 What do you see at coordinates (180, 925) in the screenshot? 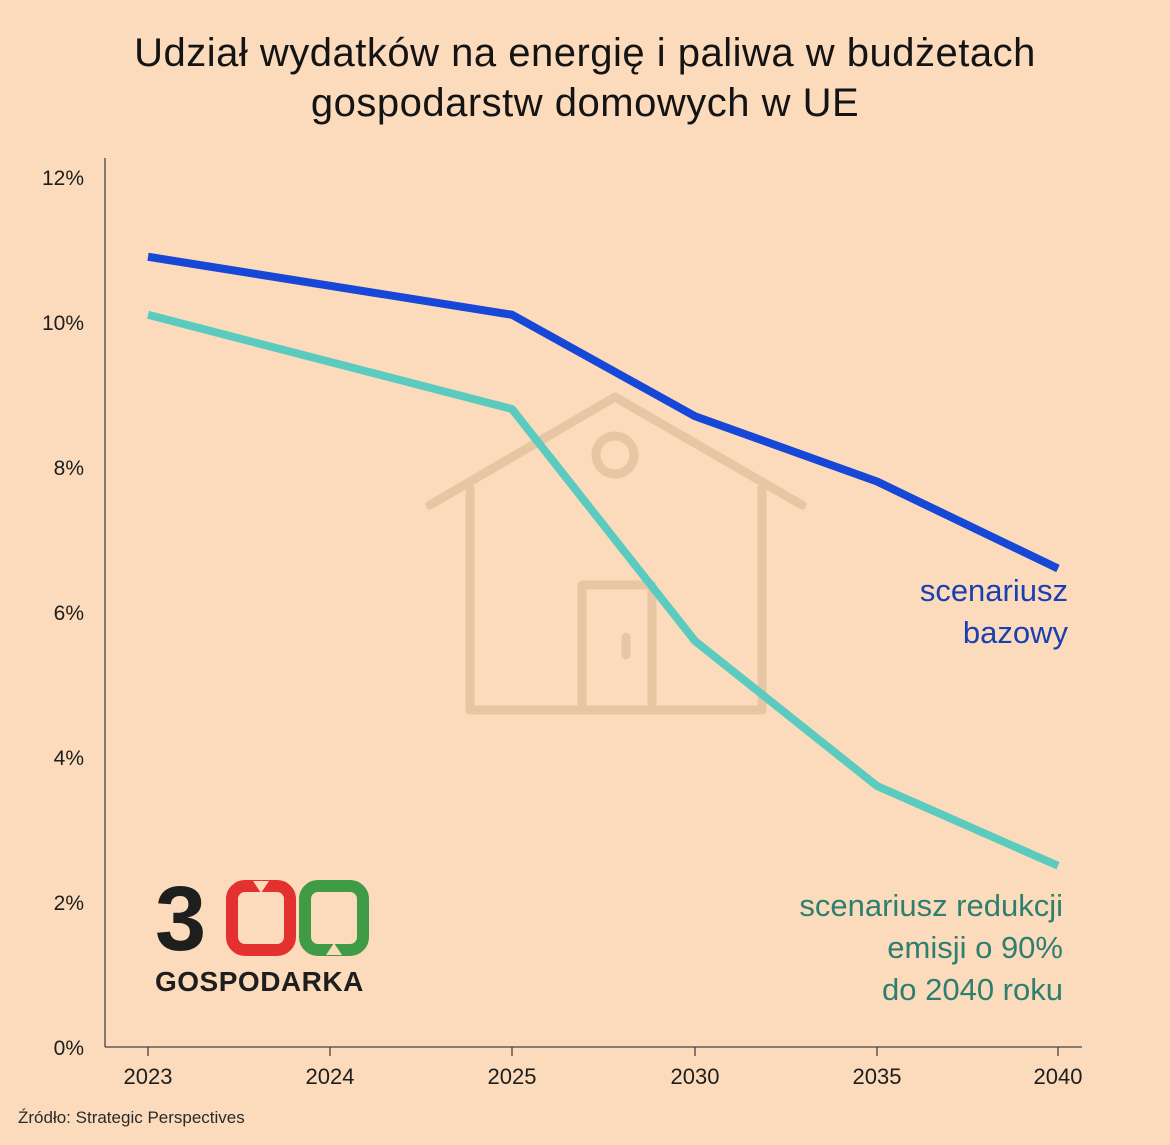
I see `logo-digit-3: 3` at bounding box center [180, 925].